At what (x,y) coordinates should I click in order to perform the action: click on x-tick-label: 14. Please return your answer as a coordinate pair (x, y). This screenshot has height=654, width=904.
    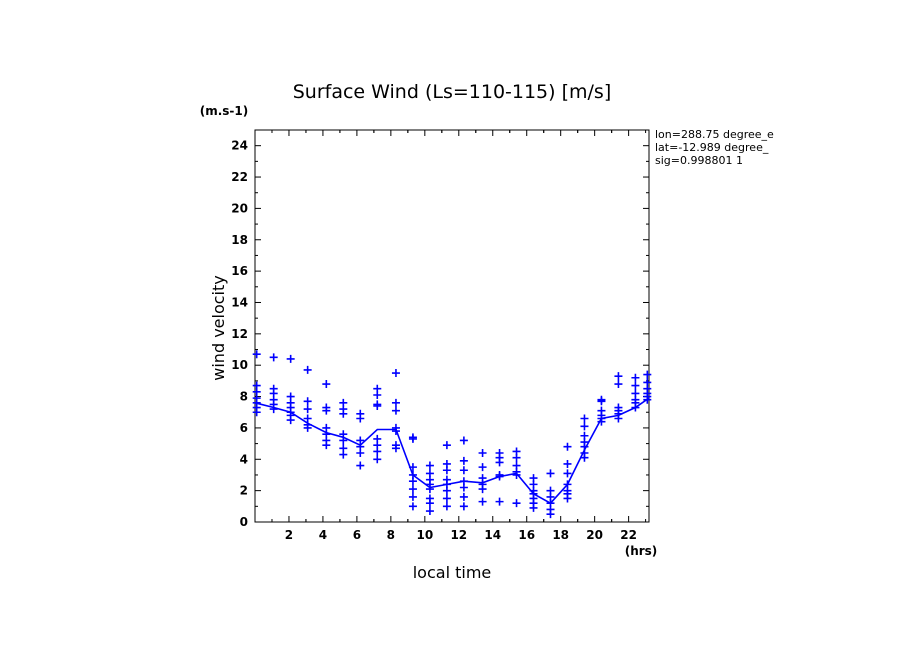
    Looking at the image, I should click on (492, 535).